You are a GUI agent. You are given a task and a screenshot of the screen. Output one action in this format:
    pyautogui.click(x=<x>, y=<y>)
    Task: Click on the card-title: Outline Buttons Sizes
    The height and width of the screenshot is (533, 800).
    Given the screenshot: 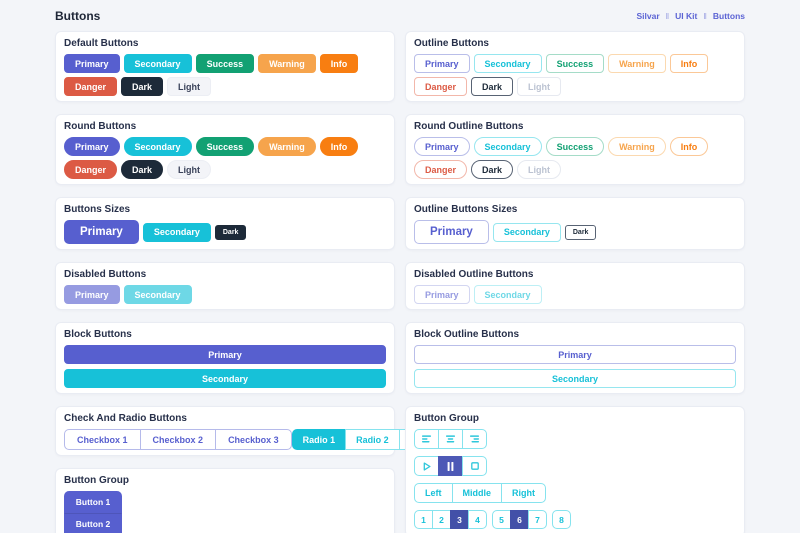 What is the action you would take?
    pyautogui.click(x=466, y=209)
    